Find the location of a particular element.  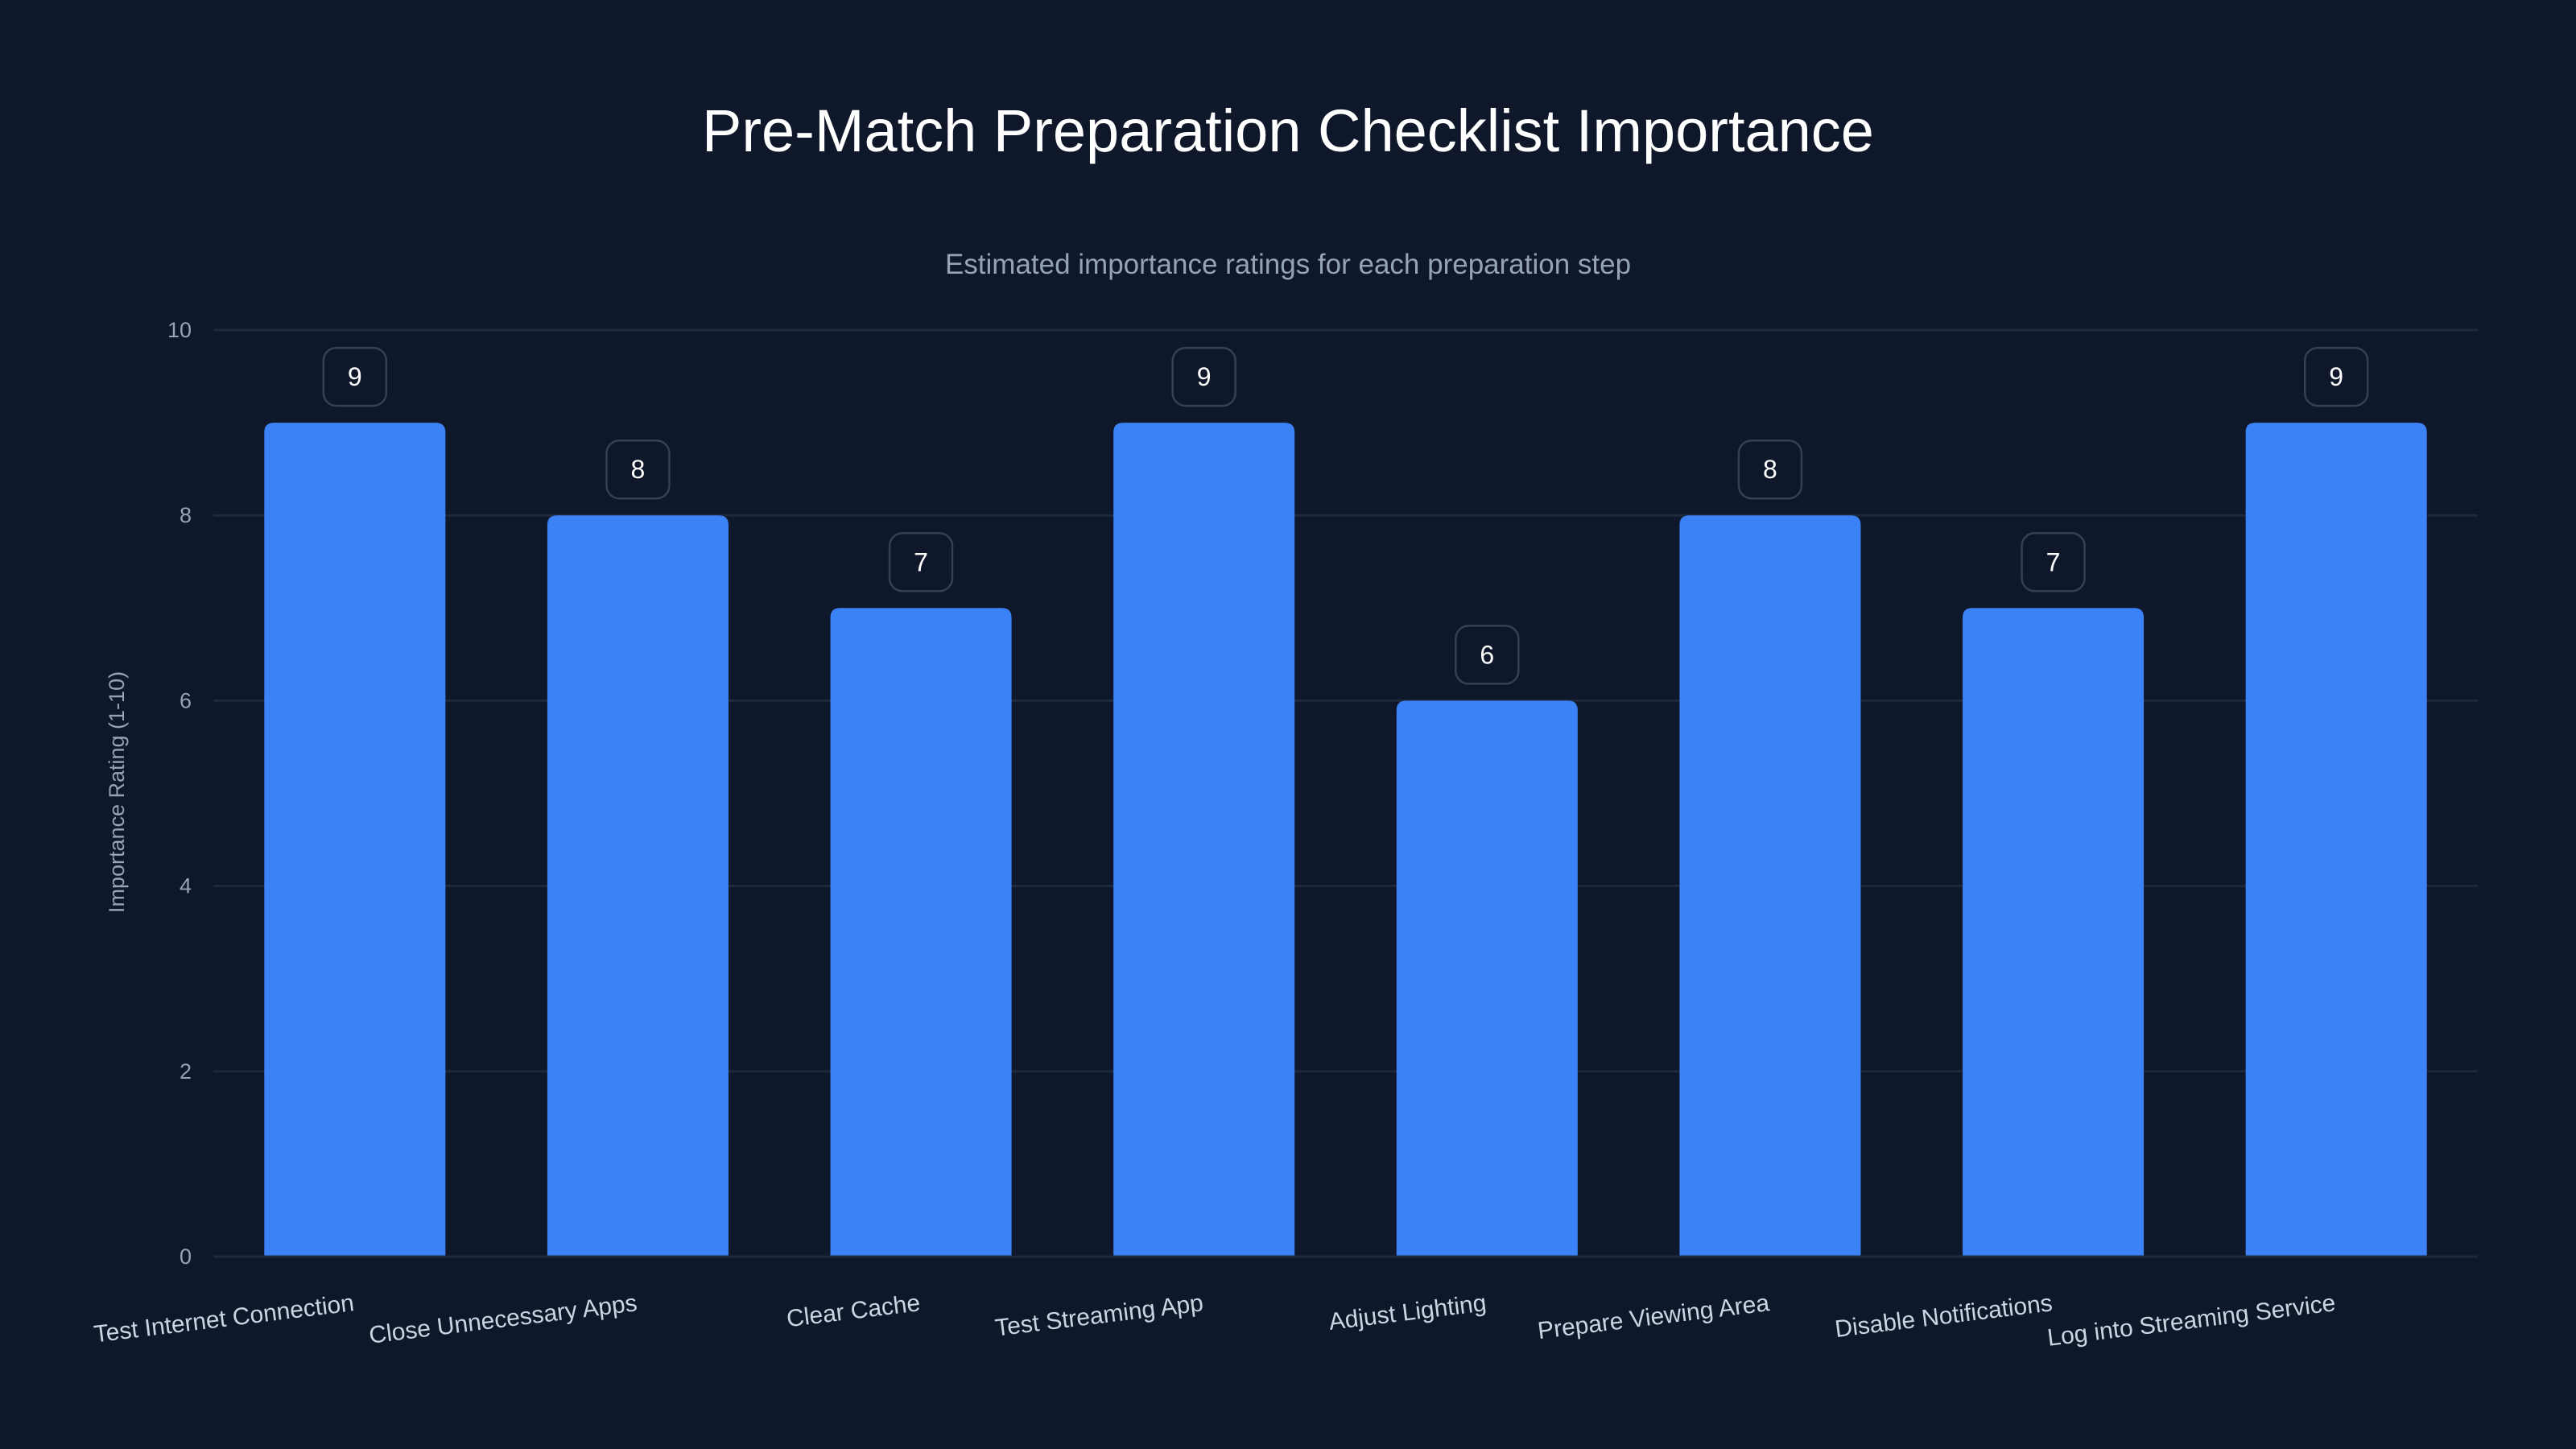

x-tick-label: Log into Streaming Service is located at coordinates (2192, 1321).